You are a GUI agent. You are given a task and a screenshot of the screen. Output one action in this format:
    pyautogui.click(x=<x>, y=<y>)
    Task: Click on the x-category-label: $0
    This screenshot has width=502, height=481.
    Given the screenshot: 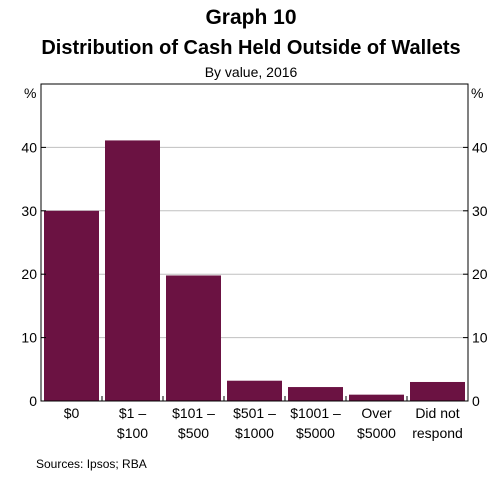 What is the action you would take?
    pyautogui.click(x=72, y=413)
    